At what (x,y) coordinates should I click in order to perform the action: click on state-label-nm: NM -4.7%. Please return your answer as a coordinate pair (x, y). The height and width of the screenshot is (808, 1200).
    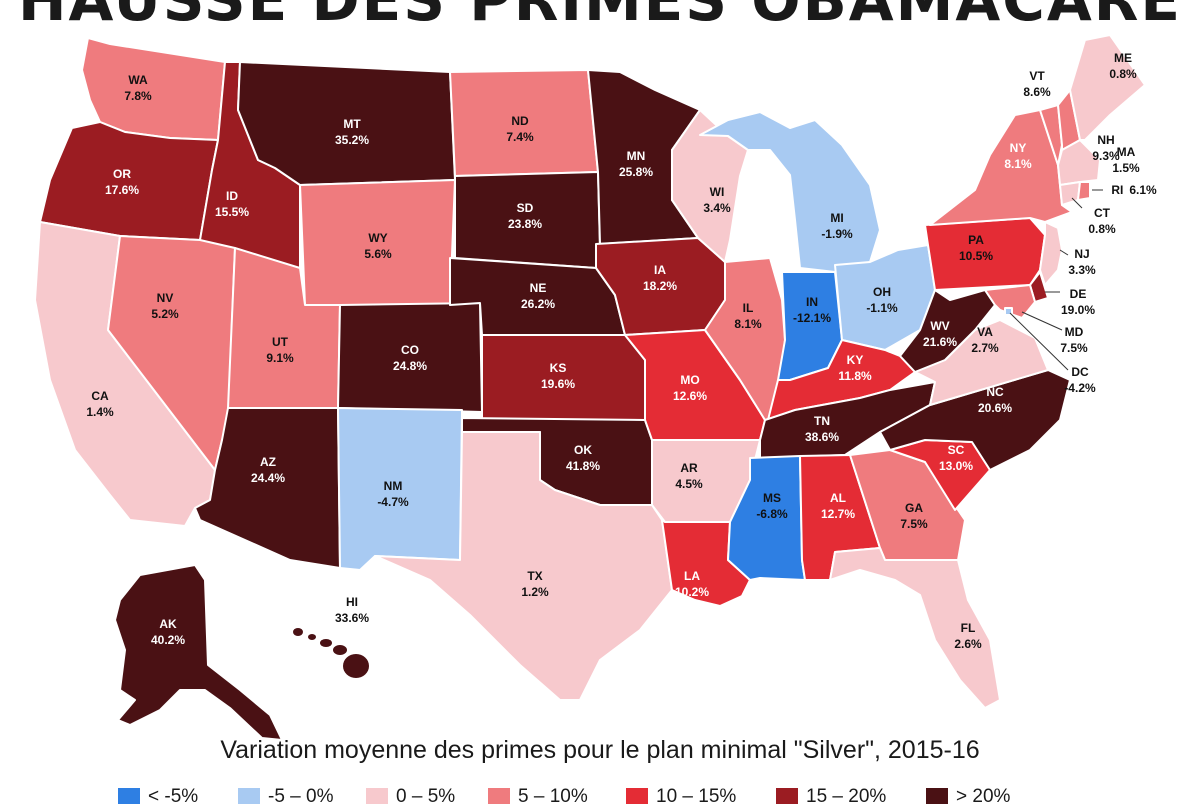
    Looking at the image, I should click on (393, 494).